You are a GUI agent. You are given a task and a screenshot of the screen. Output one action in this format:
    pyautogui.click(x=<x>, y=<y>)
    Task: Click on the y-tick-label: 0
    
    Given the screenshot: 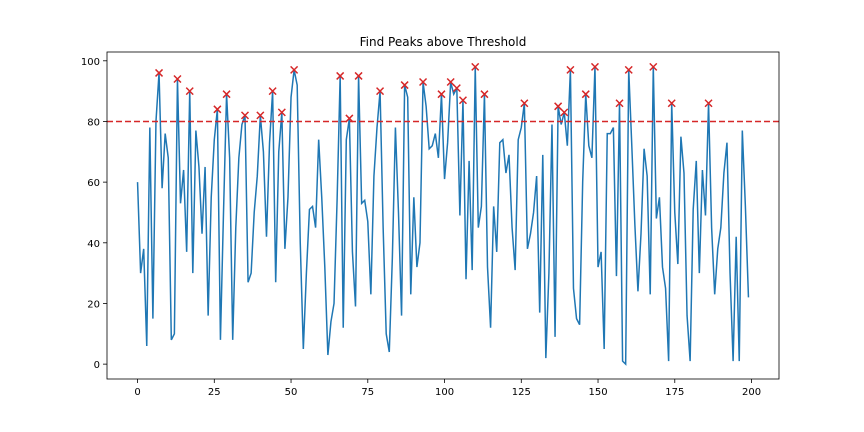 What is the action you would take?
    pyautogui.click(x=97, y=365)
    